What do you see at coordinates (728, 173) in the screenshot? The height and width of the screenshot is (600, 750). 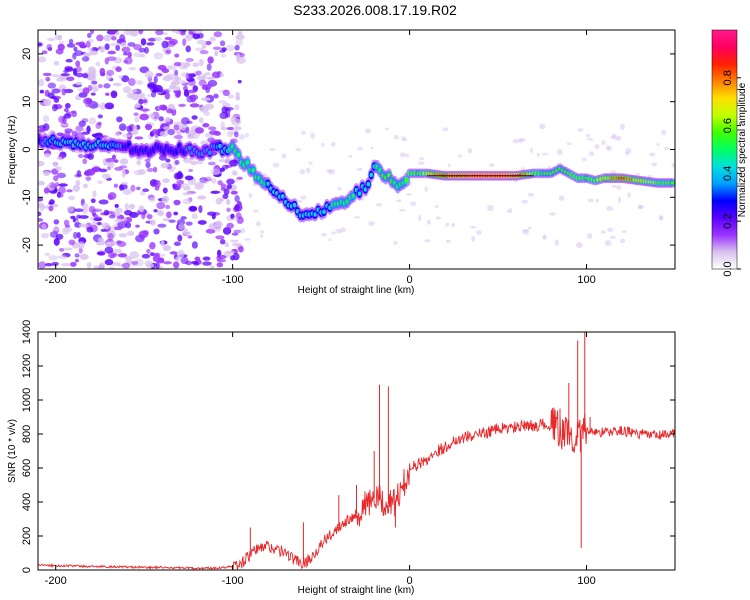 I see `colorbar-tick-label: 0.4` at bounding box center [728, 173].